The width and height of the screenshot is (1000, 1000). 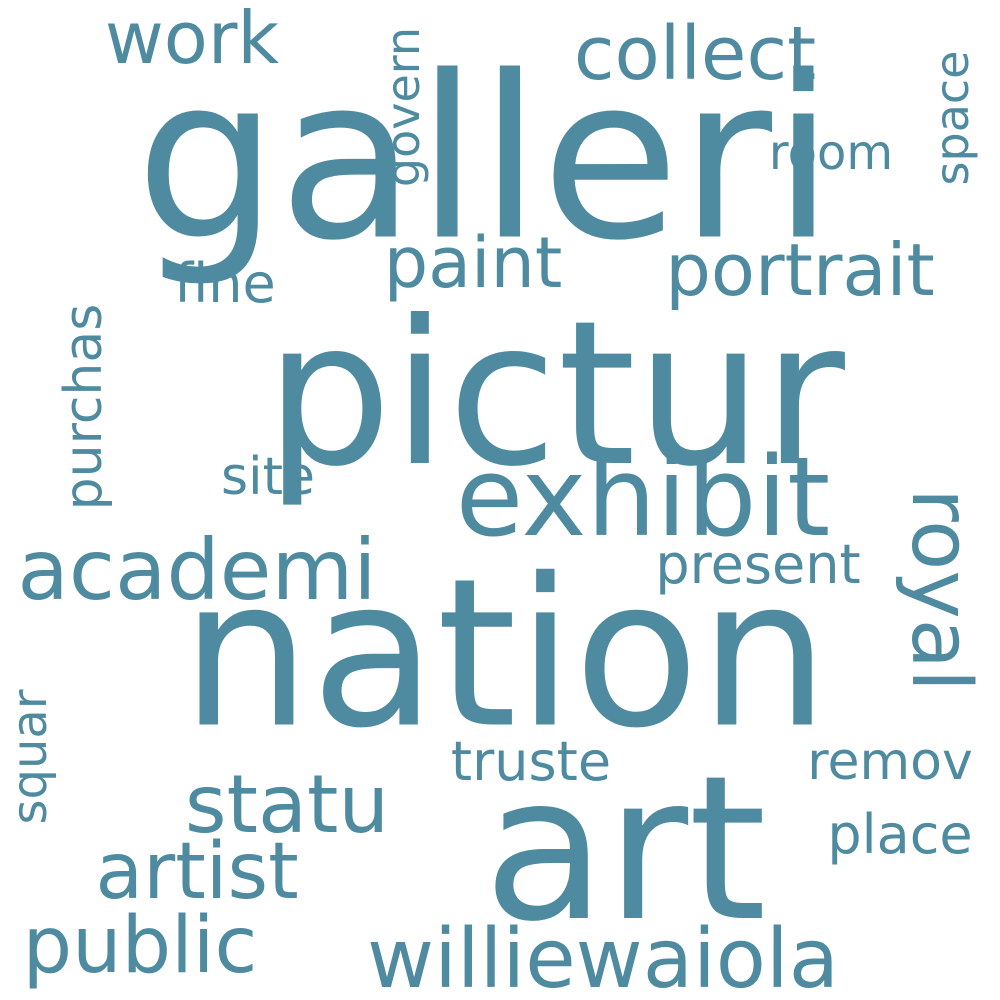 I want to click on word-space: space, so click(x=952, y=118).